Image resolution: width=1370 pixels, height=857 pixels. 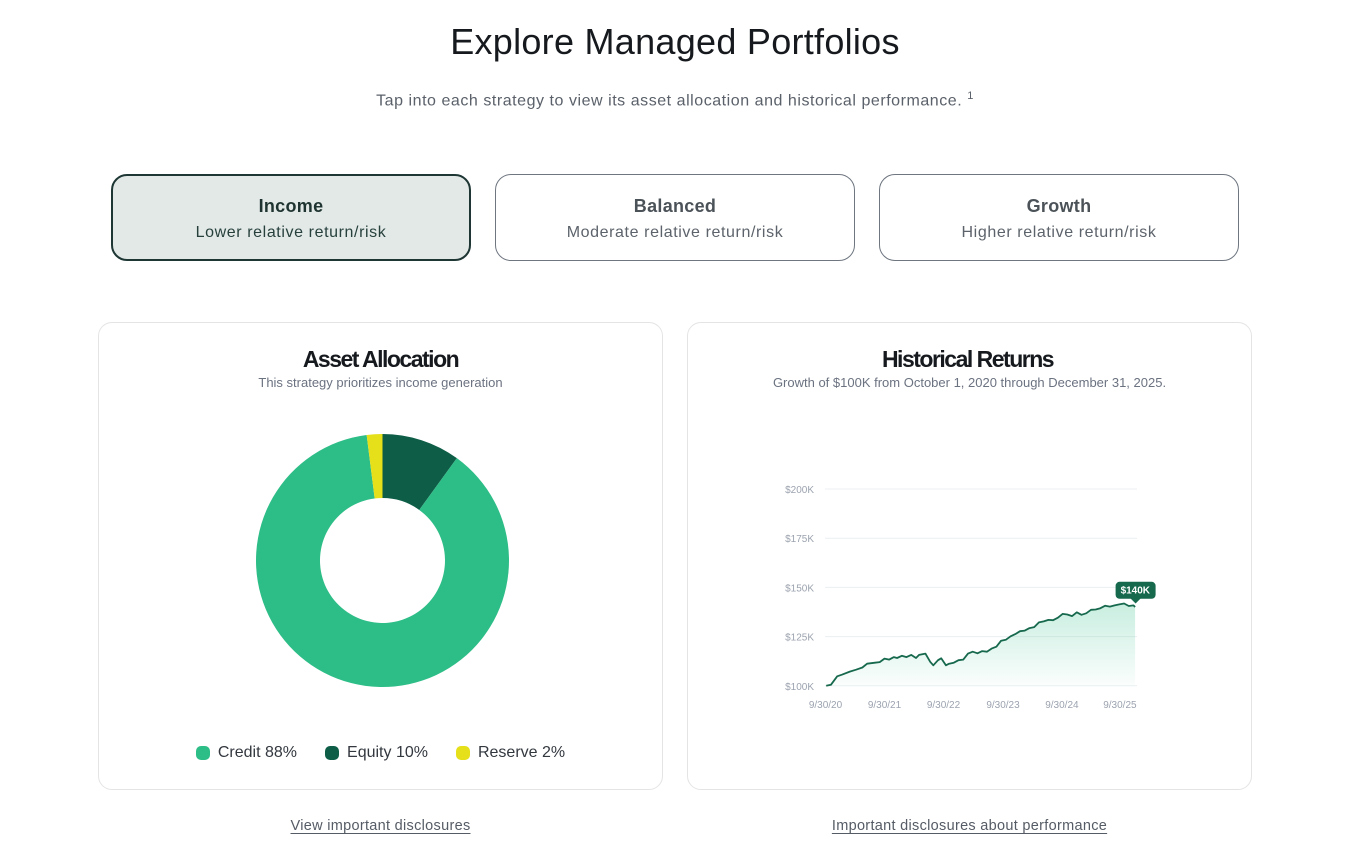 I want to click on svg-text: $175K, so click(x=799, y=539).